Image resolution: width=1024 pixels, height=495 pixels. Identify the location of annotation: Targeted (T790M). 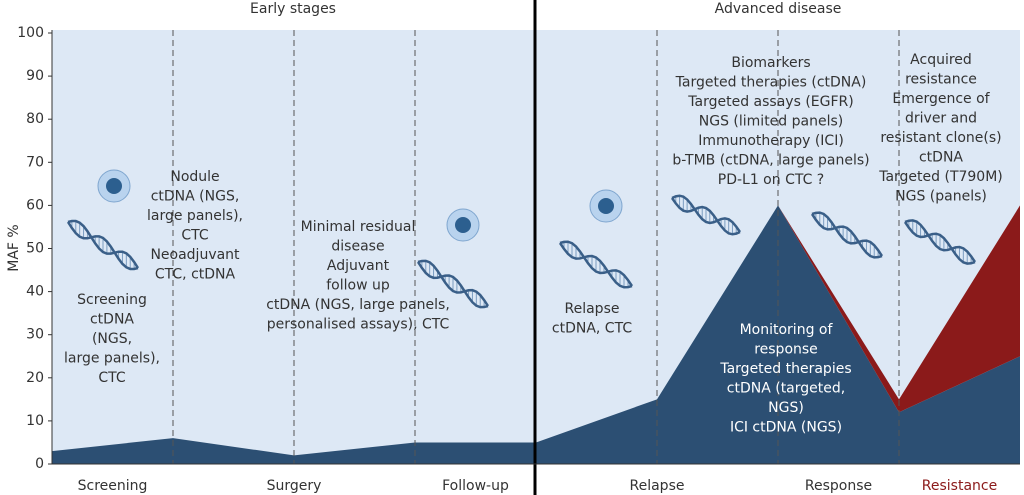
(940, 177).